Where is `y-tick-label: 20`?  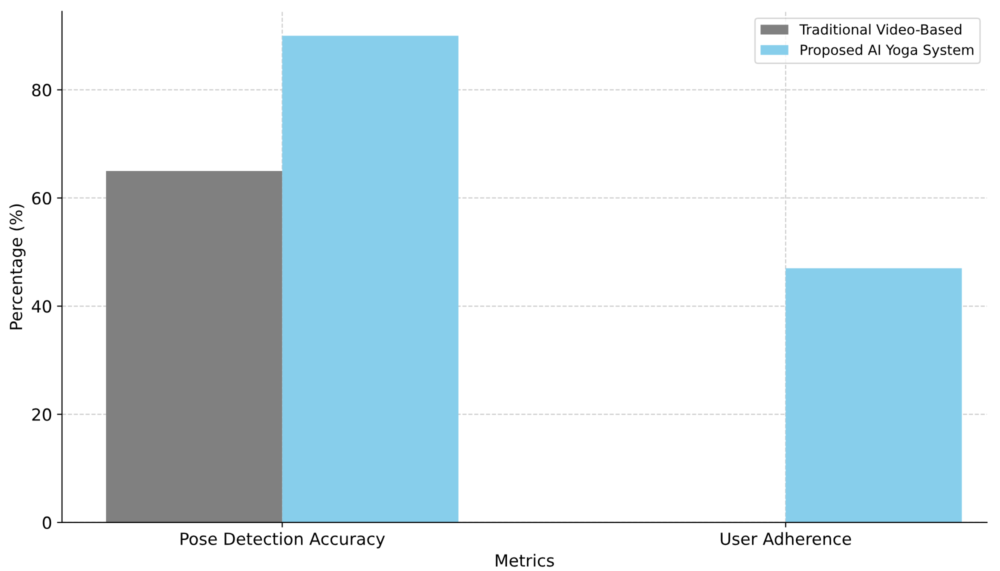 y-tick-label: 20 is located at coordinates (42, 414).